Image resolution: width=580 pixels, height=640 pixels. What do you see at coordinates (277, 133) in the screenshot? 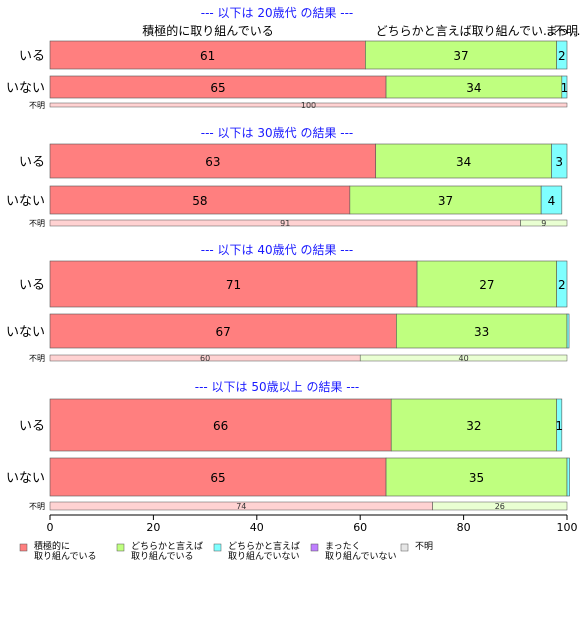
I see `panel-title: --- 以下は 30歳代 の結果 ---` at bounding box center [277, 133].